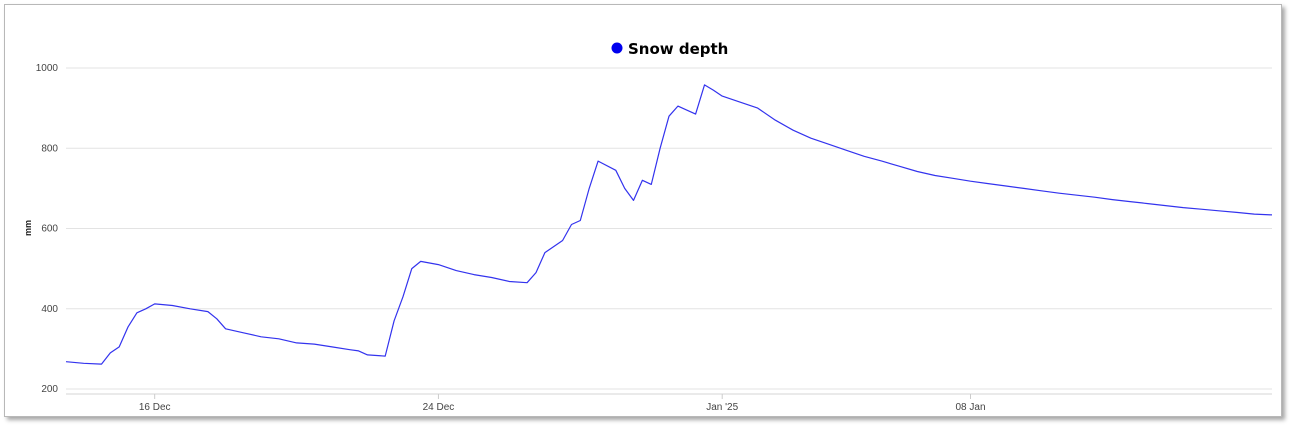  What do you see at coordinates (722, 407) in the screenshot?
I see `x-tick-label: Jan '25` at bounding box center [722, 407].